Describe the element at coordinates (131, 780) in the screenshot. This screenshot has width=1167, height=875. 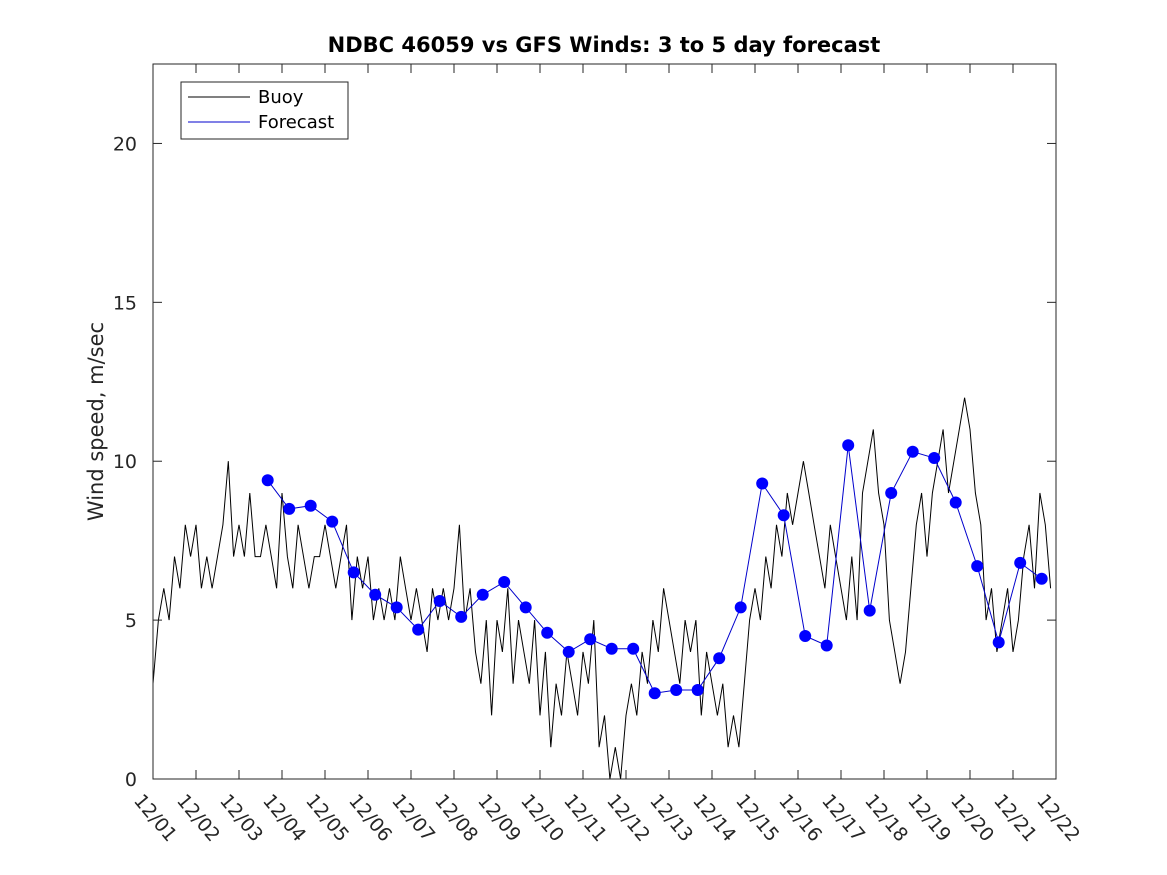
I see `y-tick-label: 0` at that location.